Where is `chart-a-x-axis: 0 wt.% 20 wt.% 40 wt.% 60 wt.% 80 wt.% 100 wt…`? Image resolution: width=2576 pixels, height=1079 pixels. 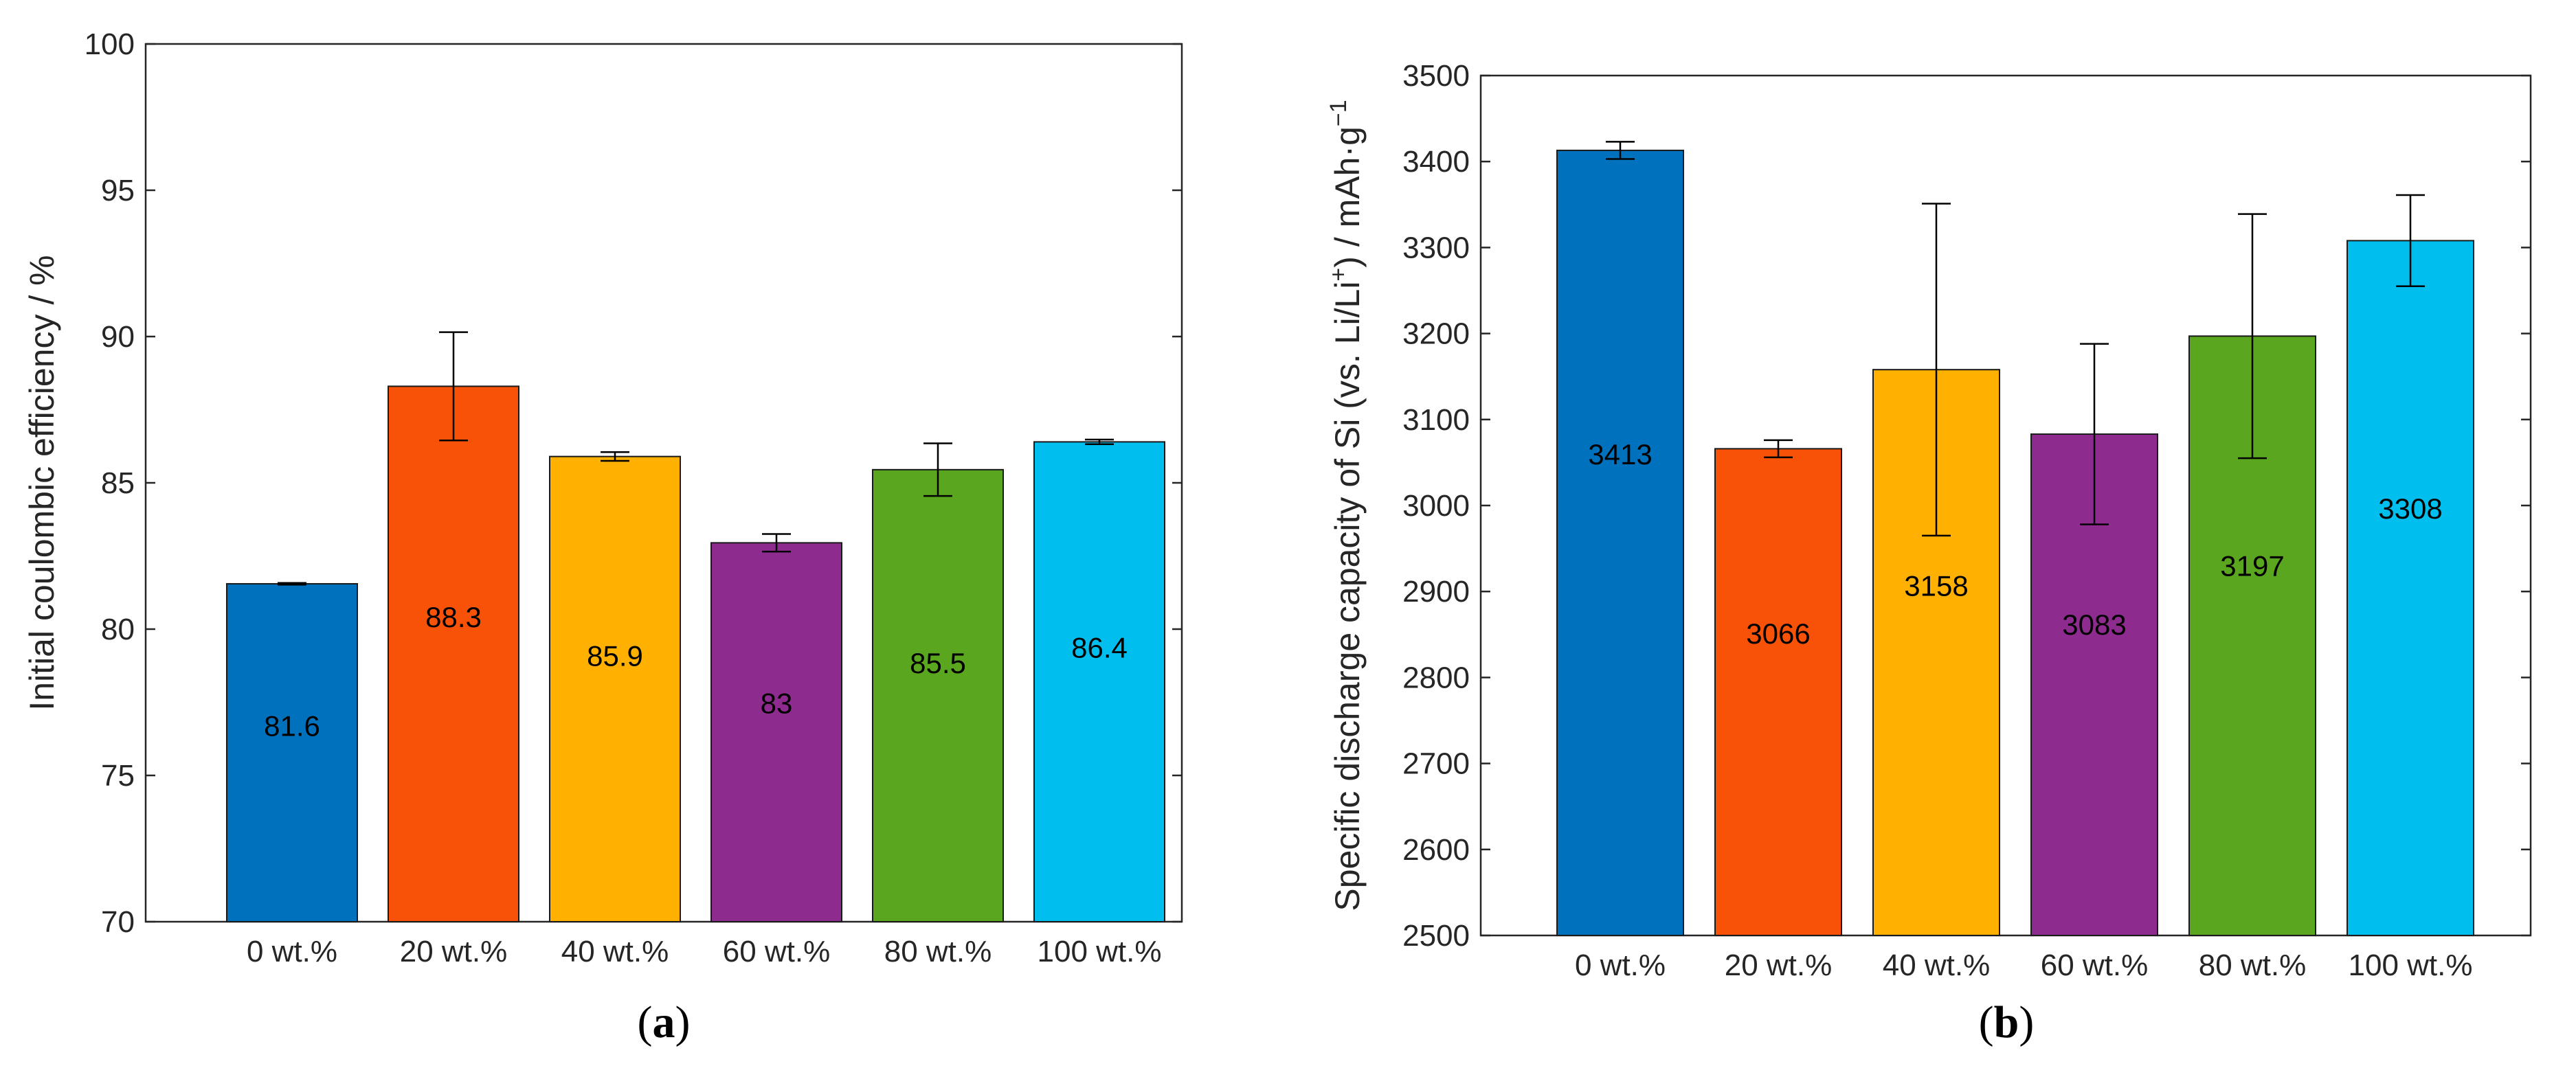
chart-a-x-axis: 0 wt.% 20 wt.% 40 wt.% 60 wt.% 80 wt.% 100 wt… is located at coordinates (704, 951).